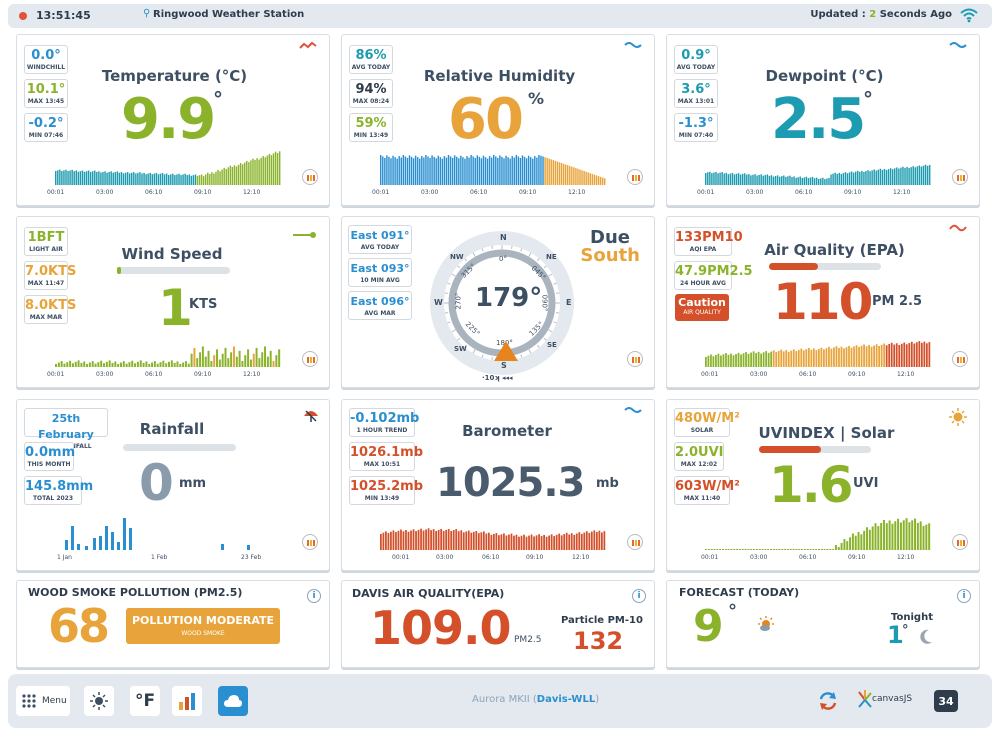 The width and height of the screenshot is (1001, 740). What do you see at coordinates (491, 557) in the screenshot?
I see `baro-chart-axis: 00:01 03:00 06:10 09:10 12:10` at bounding box center [491, 557].